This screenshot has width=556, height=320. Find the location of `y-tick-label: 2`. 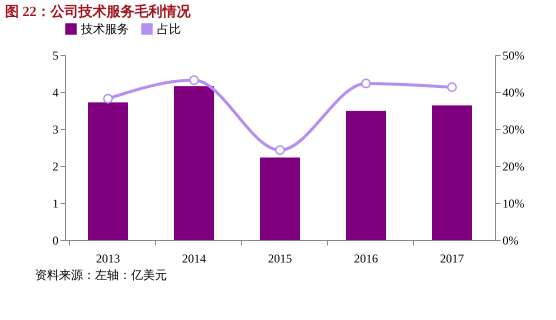

y-tick-label: 2 is located at coordinates (55, 167).